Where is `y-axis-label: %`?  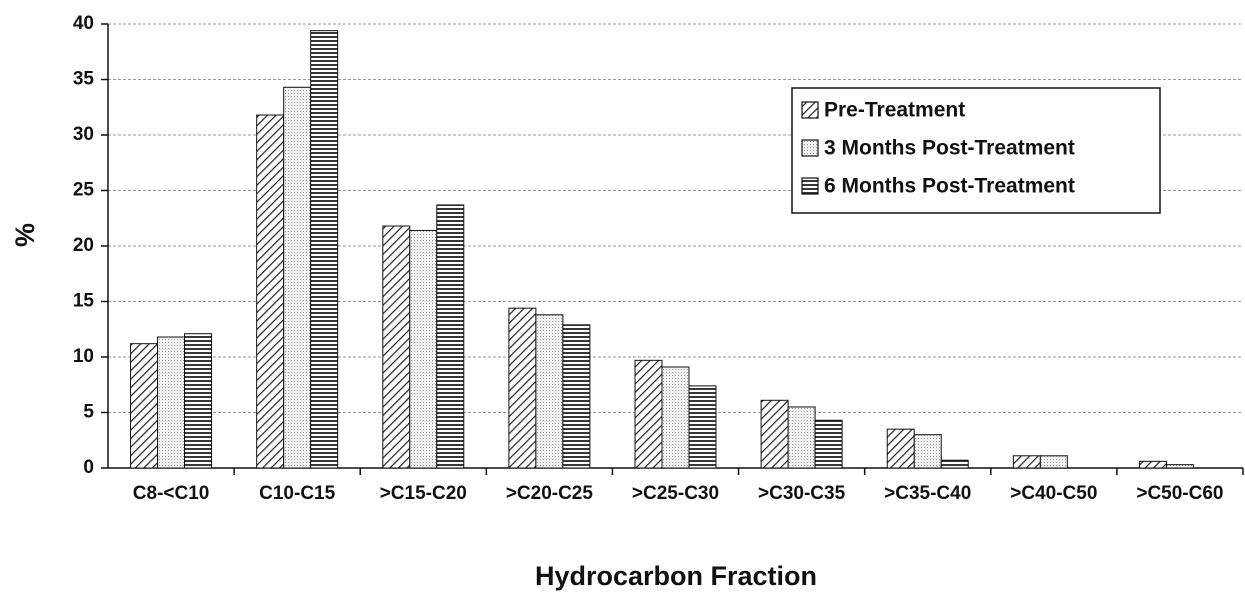 y-axis-label: % is located at coordinates (25, 235).